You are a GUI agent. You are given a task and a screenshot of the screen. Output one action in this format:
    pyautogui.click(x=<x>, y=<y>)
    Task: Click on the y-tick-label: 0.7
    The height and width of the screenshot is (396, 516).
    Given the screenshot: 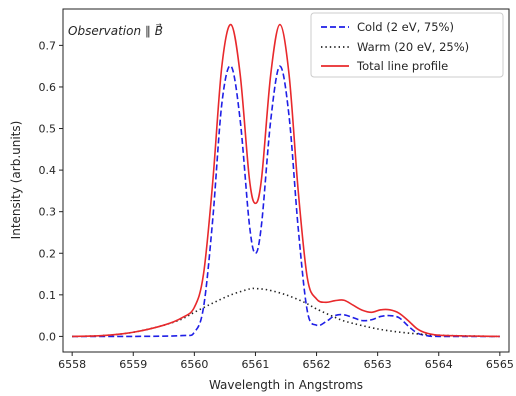 What is the action you would take?
    pyautogui.click(x=48, y=45)
    